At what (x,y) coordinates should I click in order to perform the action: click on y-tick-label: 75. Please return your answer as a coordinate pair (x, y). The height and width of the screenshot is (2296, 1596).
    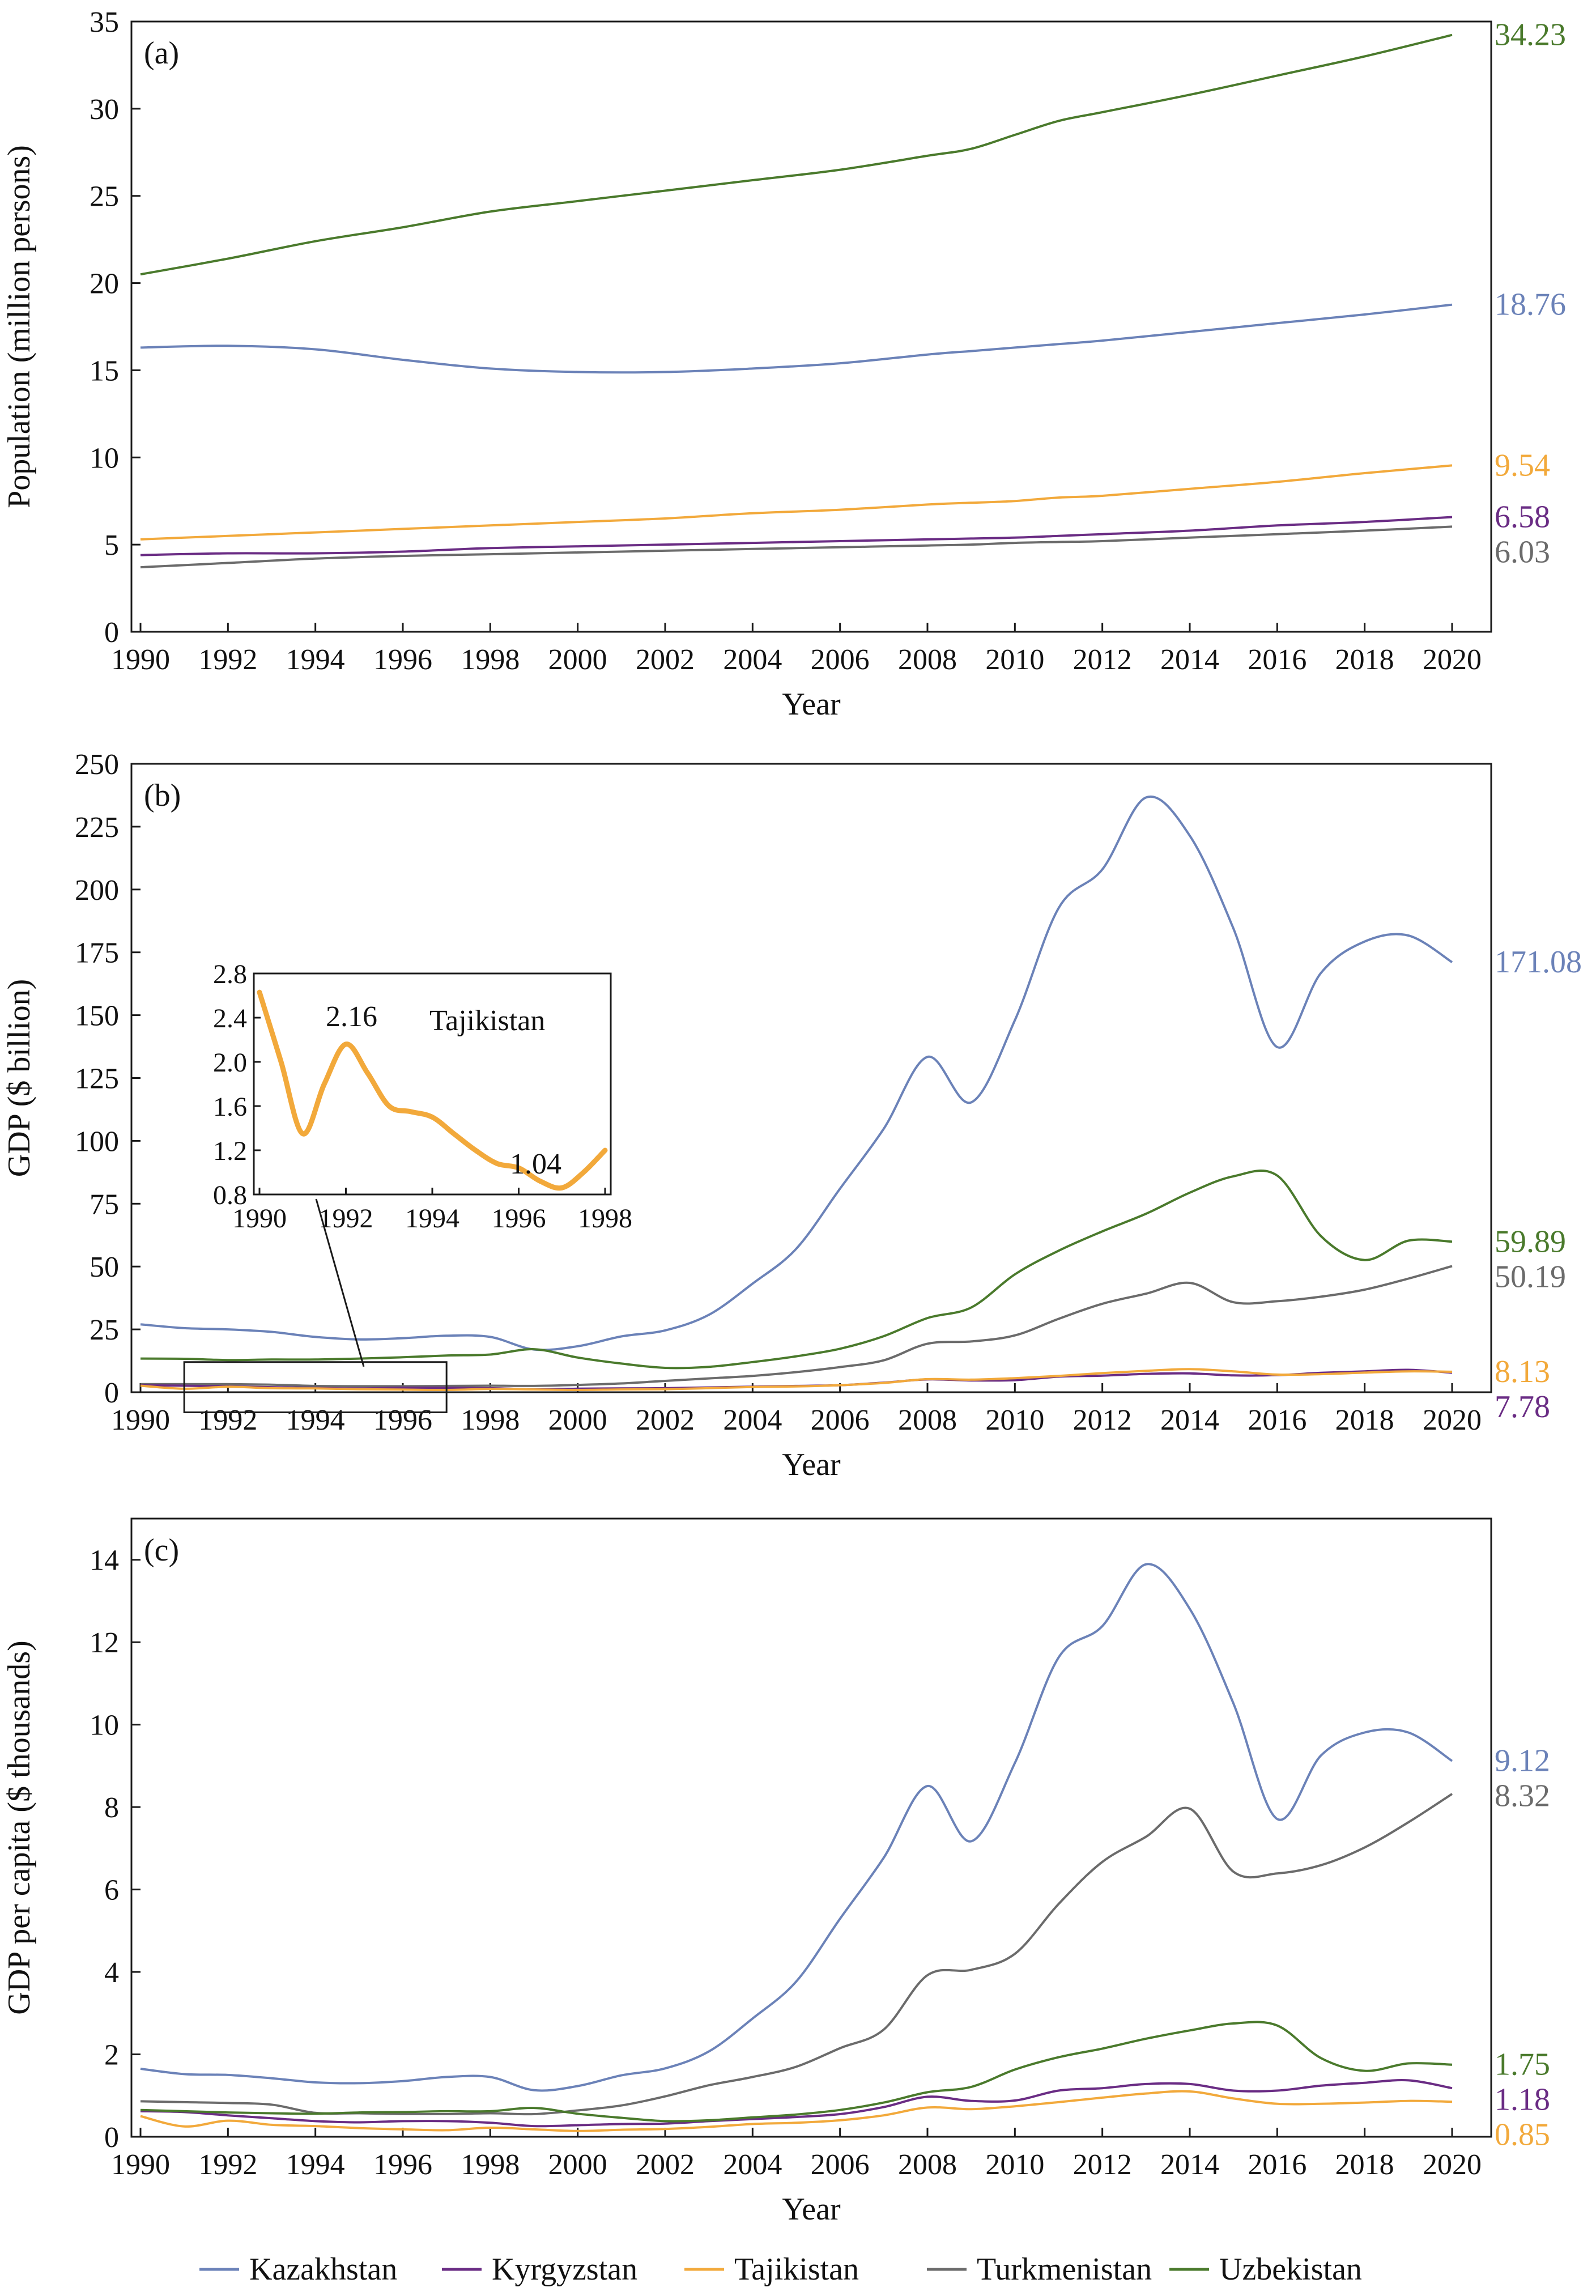
    Looking at the image, I should click on (104, 1204).